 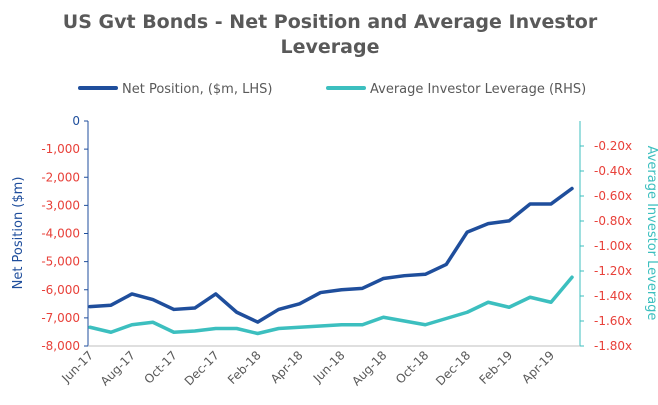 I want to click on y2-tick-label: -0.60x, so click(x=613, y=196).